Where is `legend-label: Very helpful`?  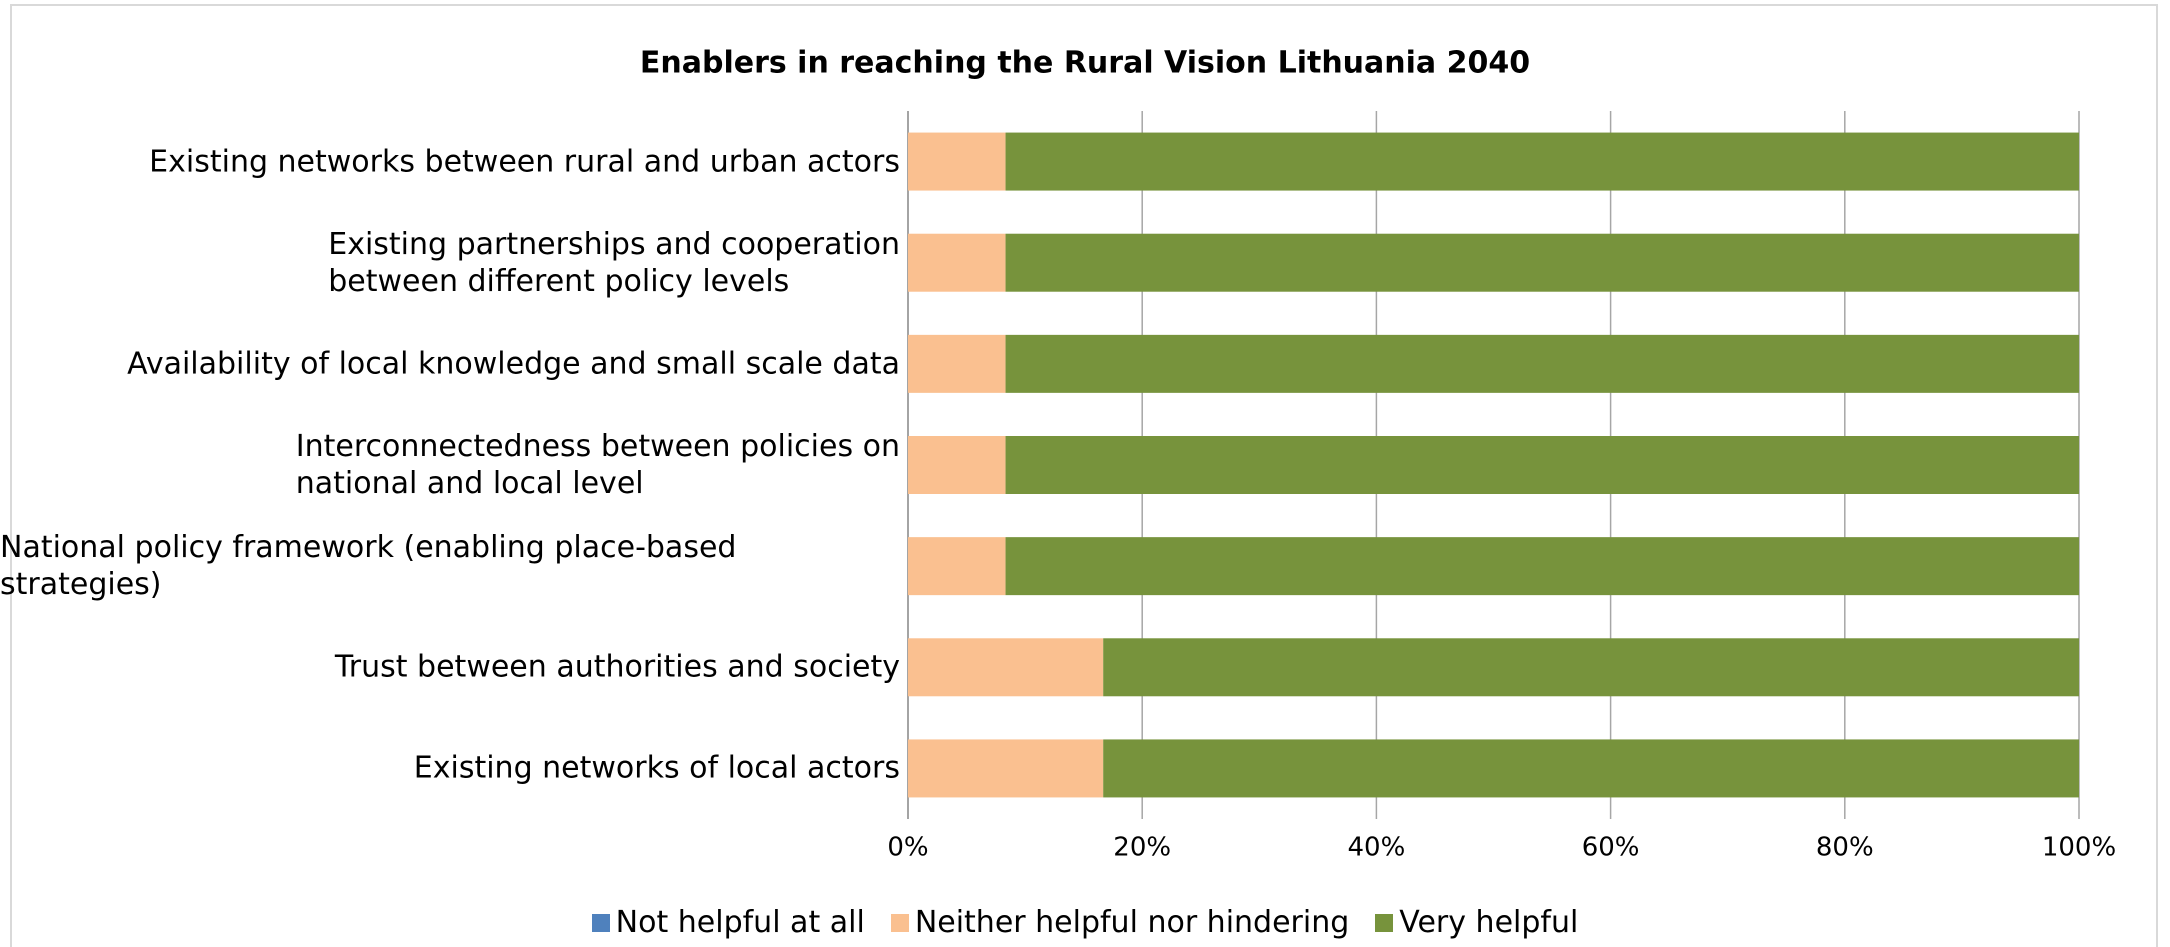
legend-label: Very helpful is located at coordinates (1489, 922).